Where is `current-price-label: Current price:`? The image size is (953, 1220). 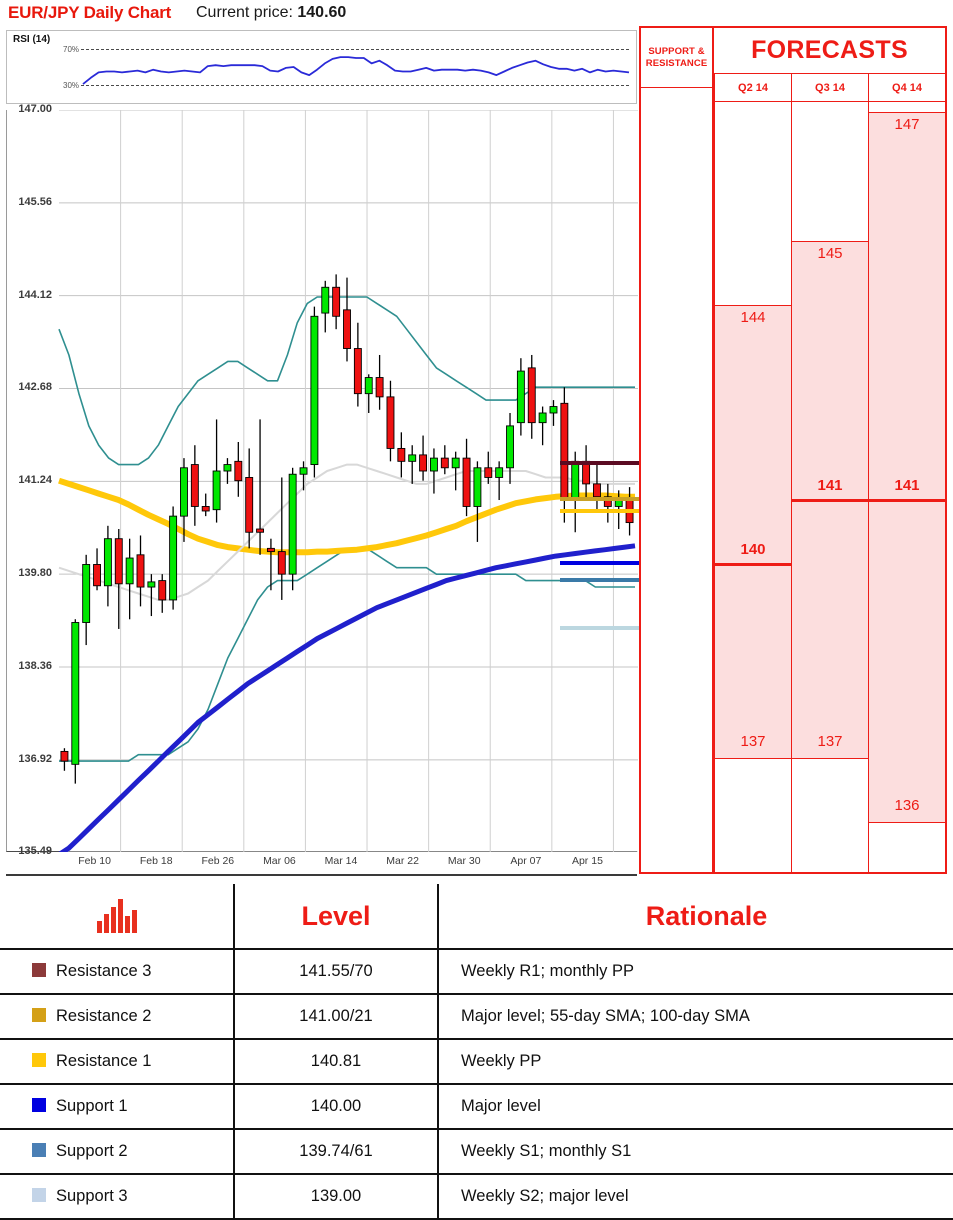 current-price-label: Current price: is located at coordinates (244, 12).